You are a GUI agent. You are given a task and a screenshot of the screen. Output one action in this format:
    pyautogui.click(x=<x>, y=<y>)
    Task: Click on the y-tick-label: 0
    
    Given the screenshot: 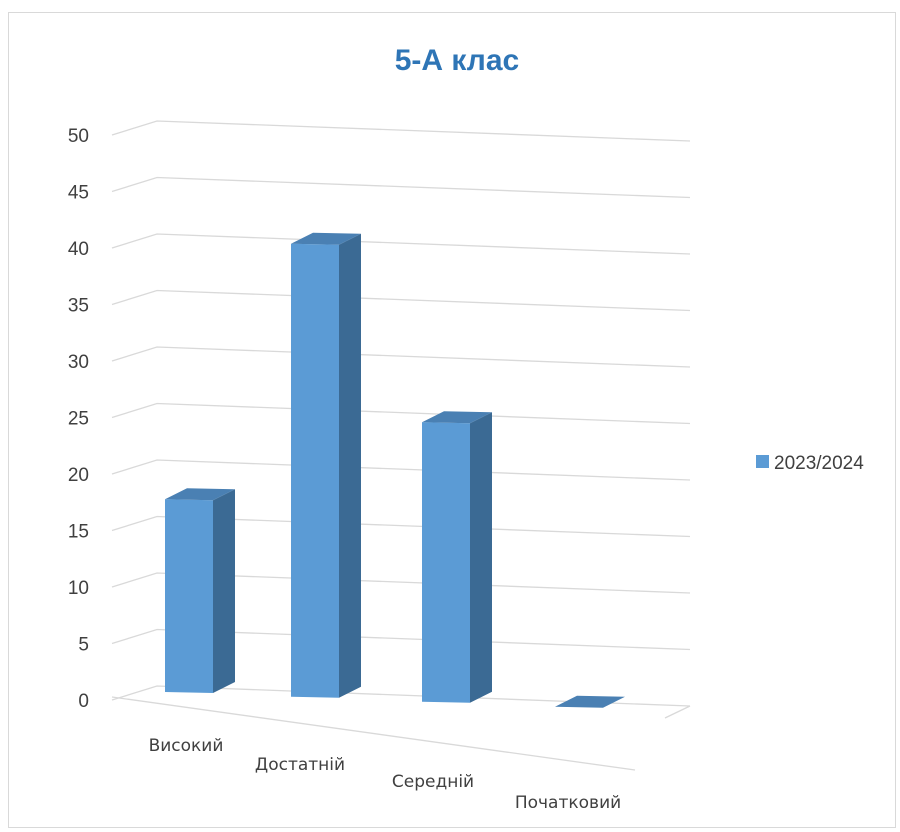 What is the action you would take?
    pyautogui.click(x=83, y=701)
    